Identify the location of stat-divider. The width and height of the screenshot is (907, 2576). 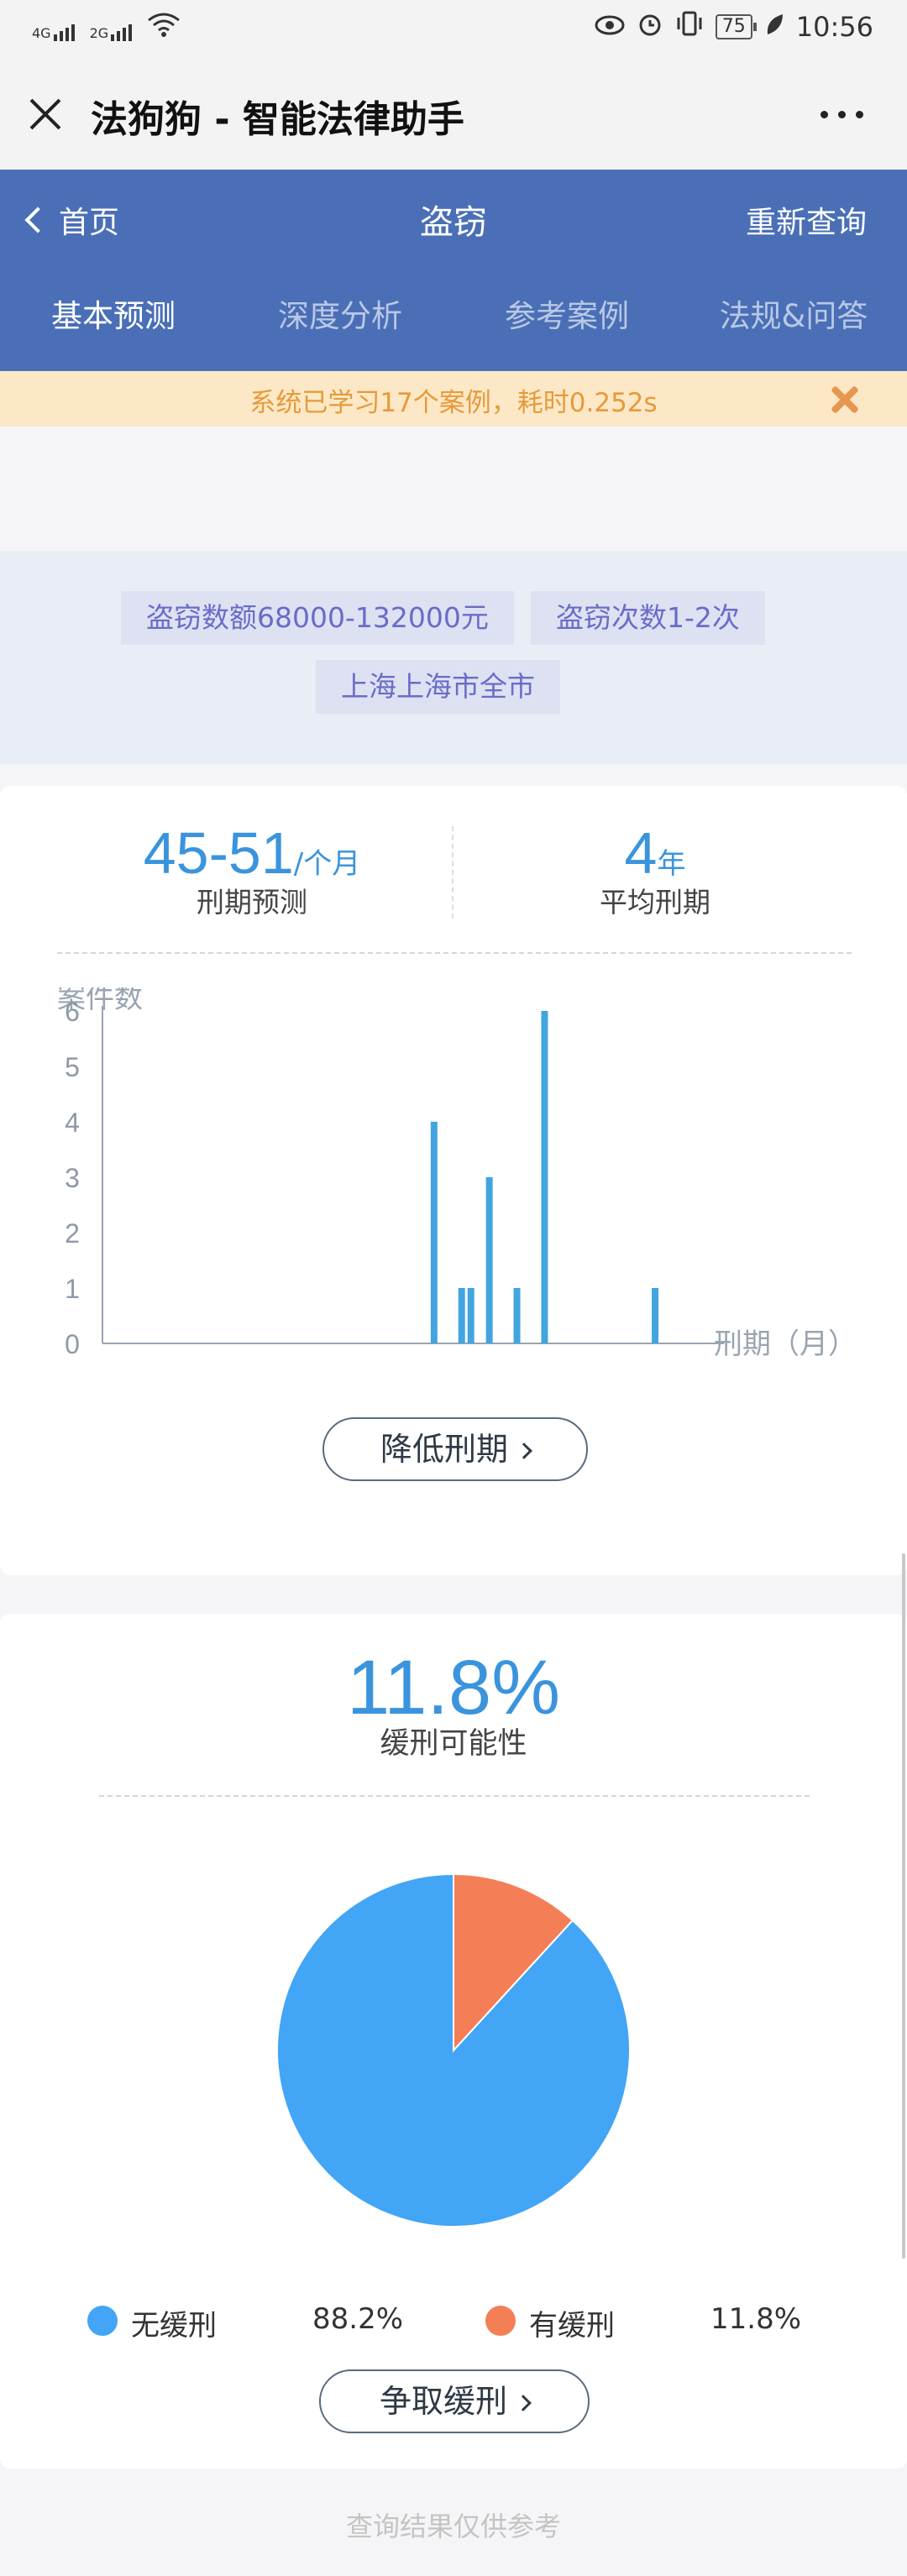
(453, 873).